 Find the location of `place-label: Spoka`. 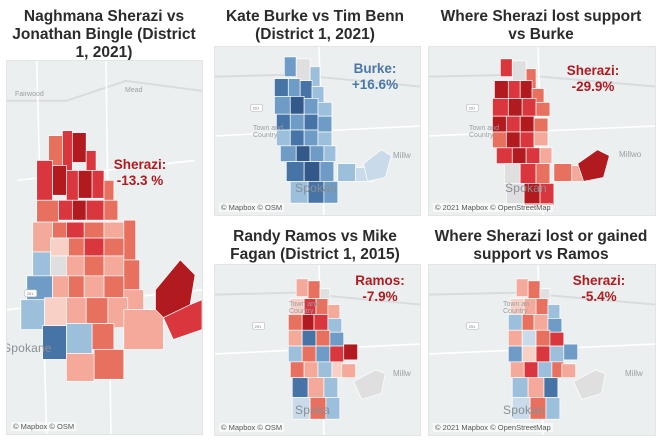

place-label: Spoka is located at coordinates (313, 410).